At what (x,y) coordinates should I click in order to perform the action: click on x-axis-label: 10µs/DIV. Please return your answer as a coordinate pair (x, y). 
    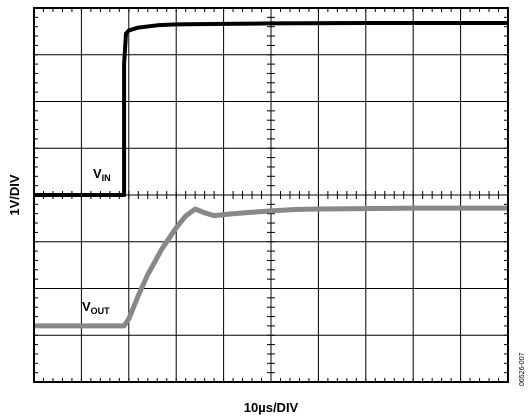
    Looking at the image, I should click on (271, 407).